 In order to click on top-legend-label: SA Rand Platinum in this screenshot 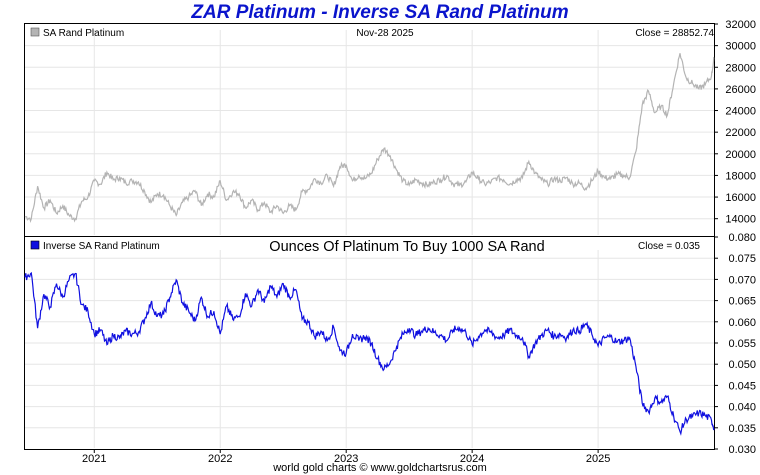, I will do `click(83, 33)`.